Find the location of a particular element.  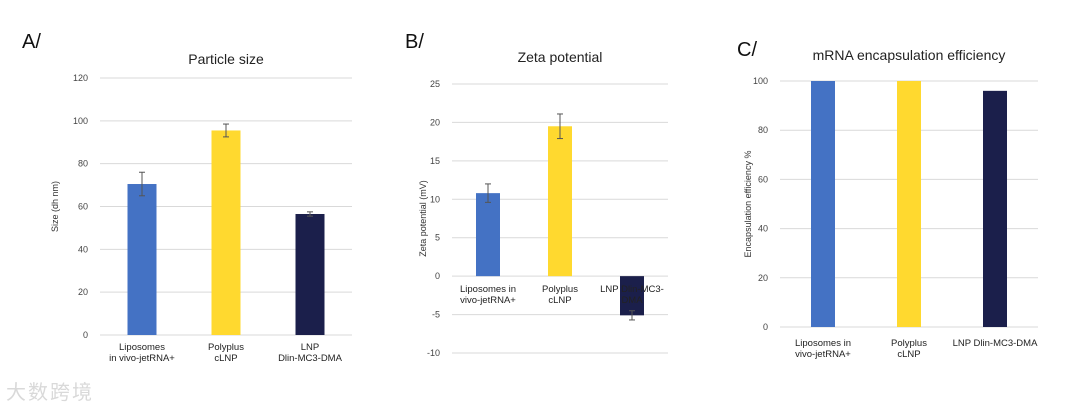

y-tick-label: 10 is located at coordinates (435, 199).